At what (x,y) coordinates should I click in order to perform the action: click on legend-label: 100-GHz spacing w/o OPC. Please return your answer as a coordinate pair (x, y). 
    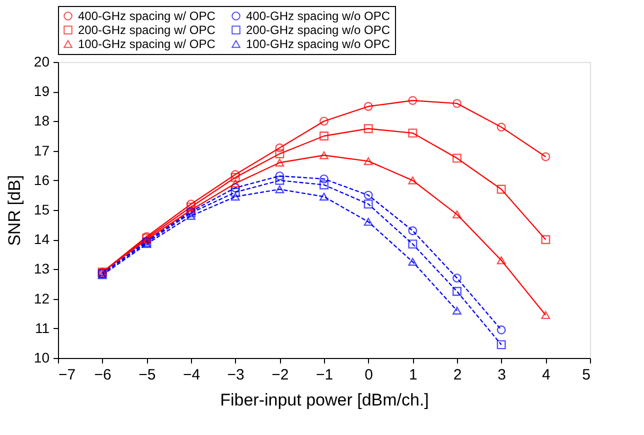
    Looking at the image, I should click on (318, 44).